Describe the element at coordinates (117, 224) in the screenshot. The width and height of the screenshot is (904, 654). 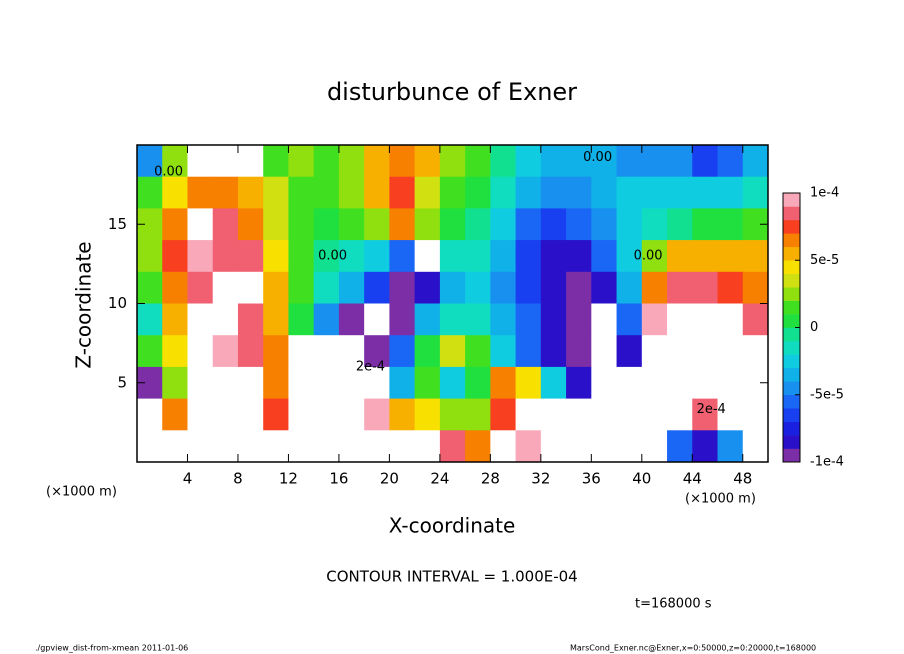
I see `y-tick-label: 15` at that location.